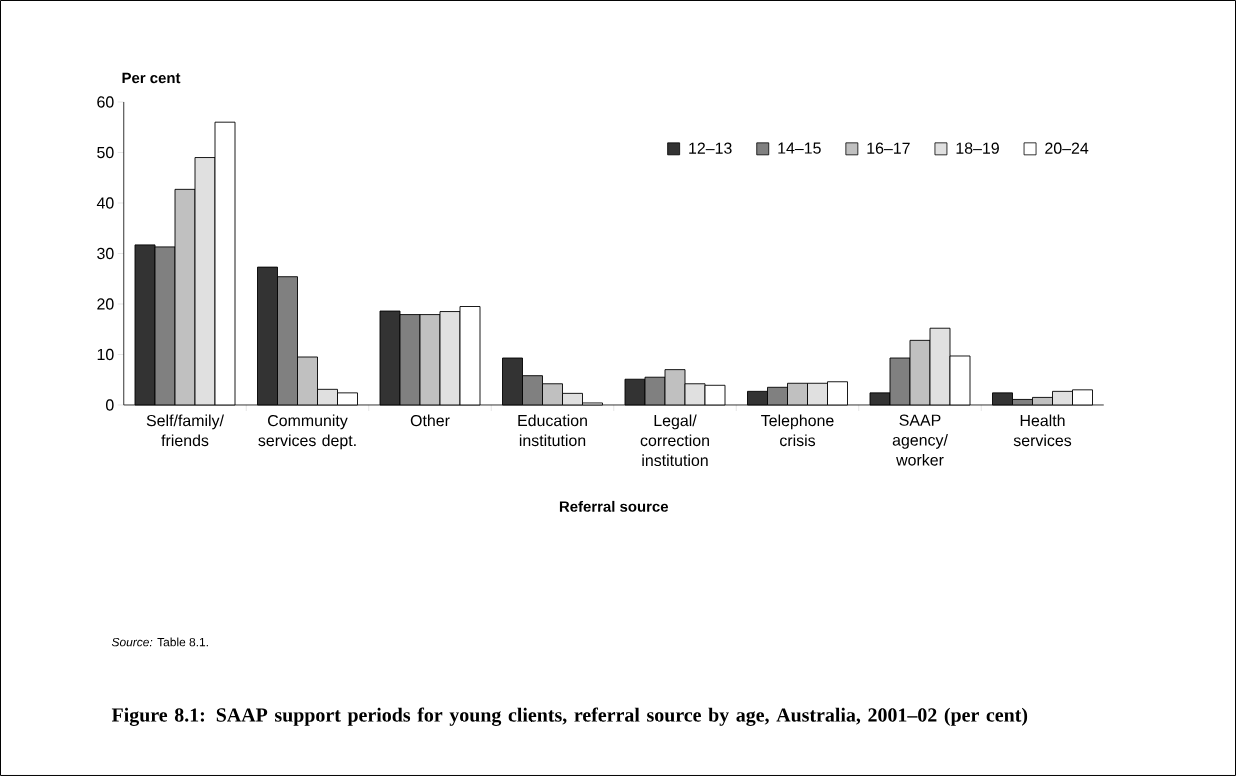  What do you see at coordinates (307, 432) in the screenshot?
I see `x-tick-label: Community services dept.` at bounding box center [307, 432].